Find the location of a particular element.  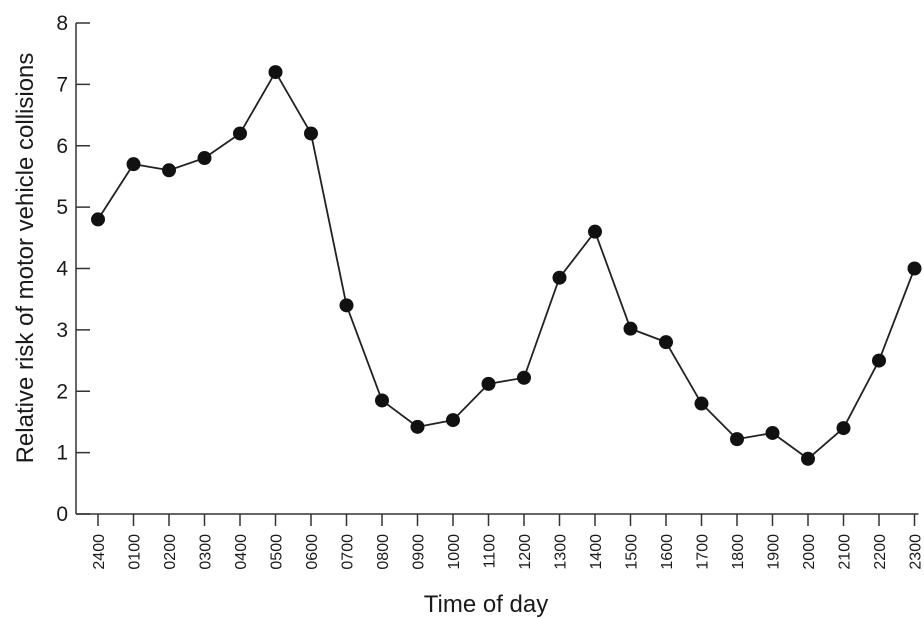

x-tick-label: 0900 is located at coordinates (419, 552).